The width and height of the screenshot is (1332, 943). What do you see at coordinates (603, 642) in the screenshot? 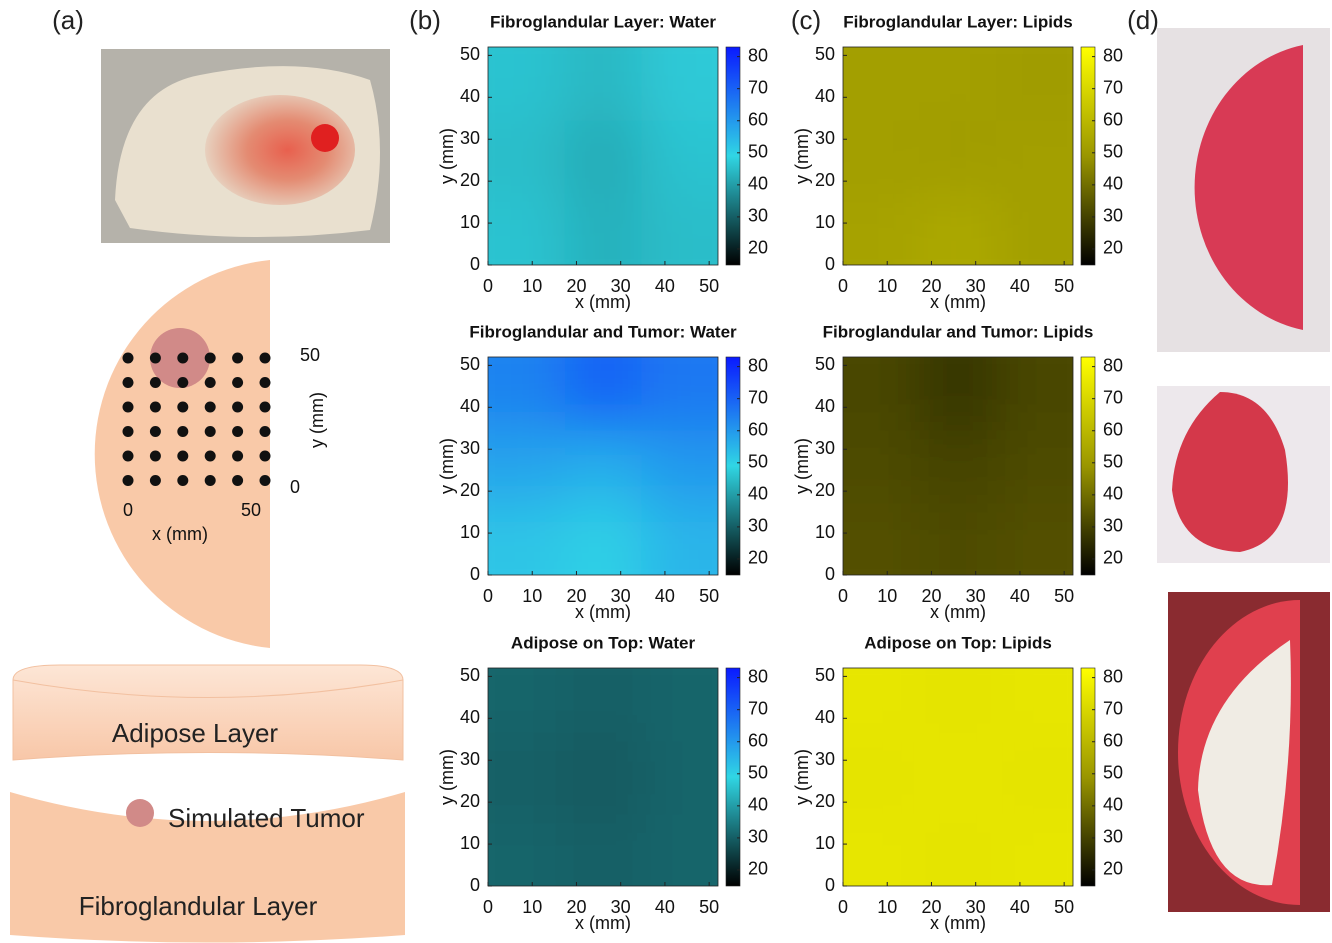
I see `chart-title: Adipose on Top: Water` at bounding box center [603, 642].